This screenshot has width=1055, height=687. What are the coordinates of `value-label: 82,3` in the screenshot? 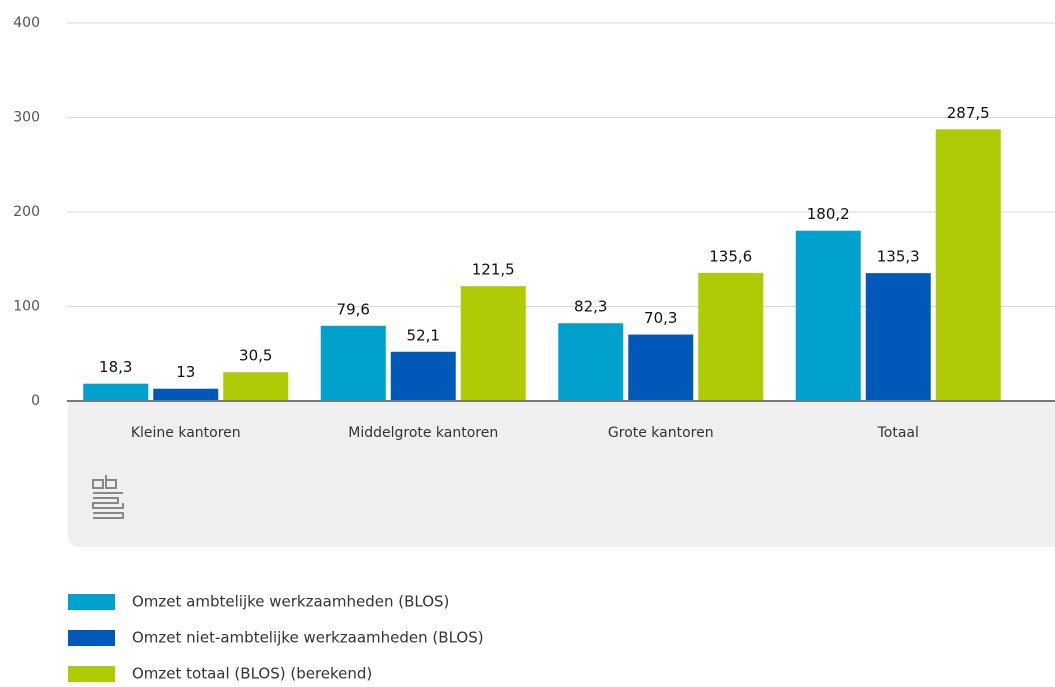 It's located at (590, 307).